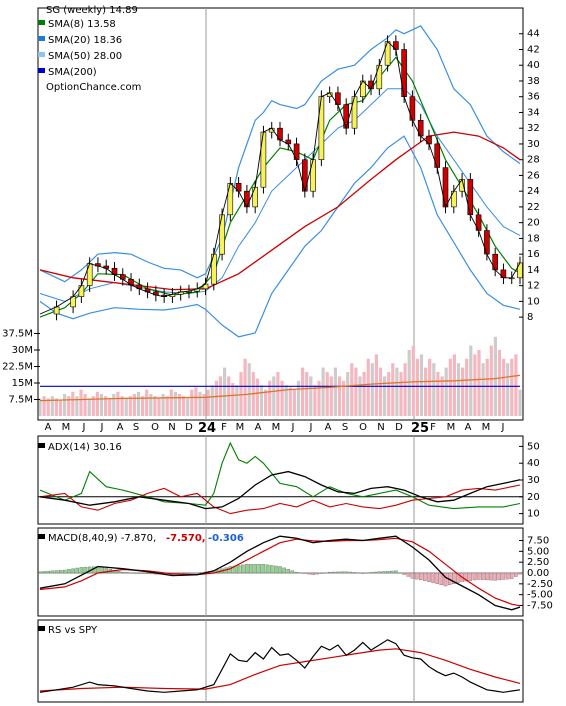  What do you see at coordinates (533, 144) in the screenshot?
I see `price-y-tick-label: 30` at bounding box center [533, 144].